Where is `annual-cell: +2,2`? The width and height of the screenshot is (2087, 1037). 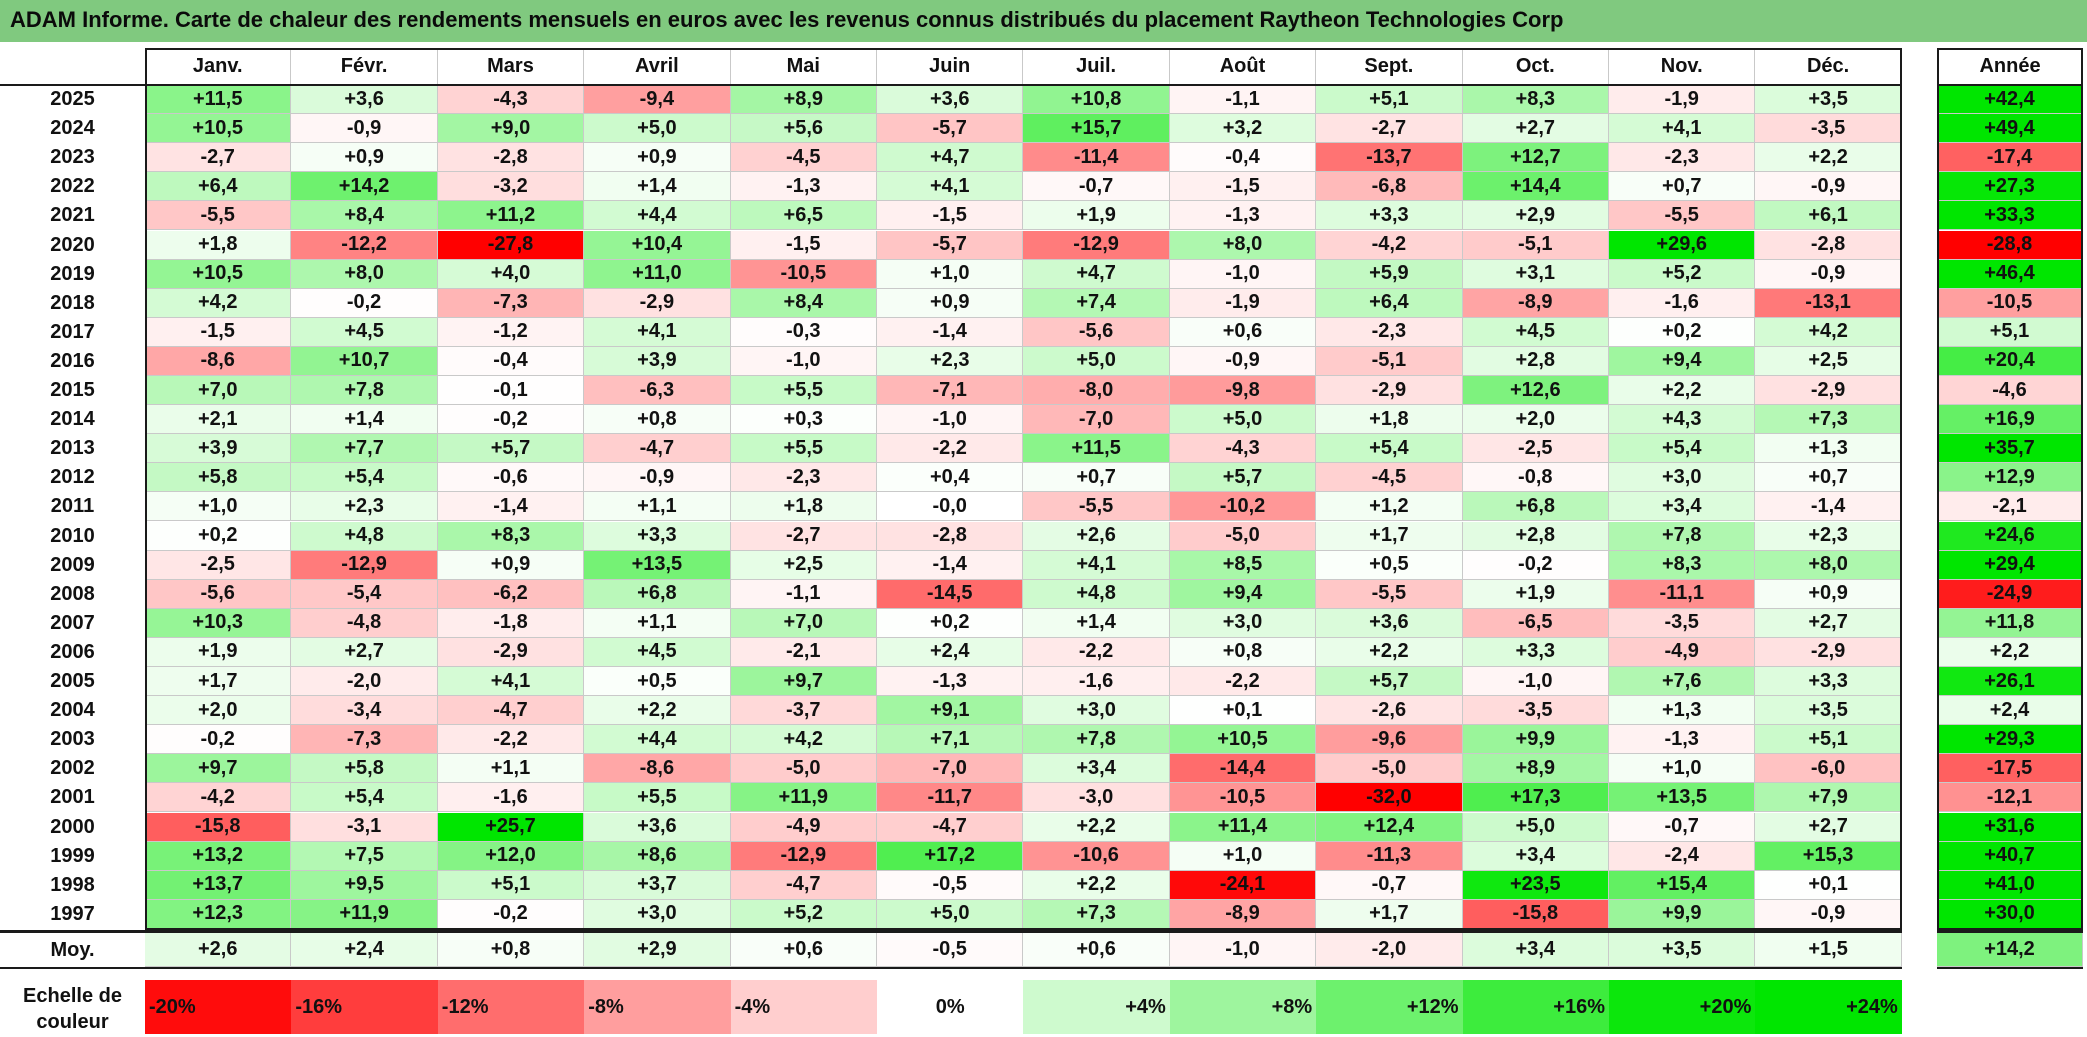
annual-cell: +2,2 is located at coordinates (2010, 652).